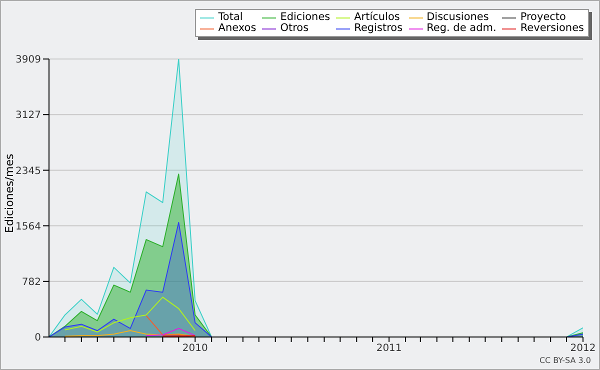 The height and width of the screenshot is (370, 600). I want to click on x-tick-label: 2010, so click(195, 348).